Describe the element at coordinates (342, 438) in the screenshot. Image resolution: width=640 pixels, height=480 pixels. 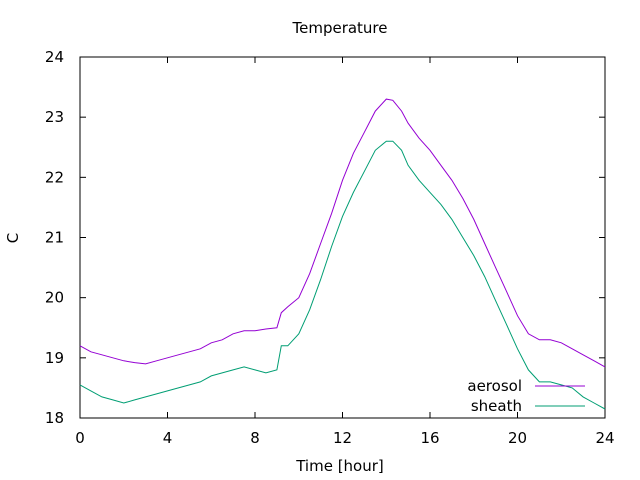
I see `x-tick-label: 12` at that location.